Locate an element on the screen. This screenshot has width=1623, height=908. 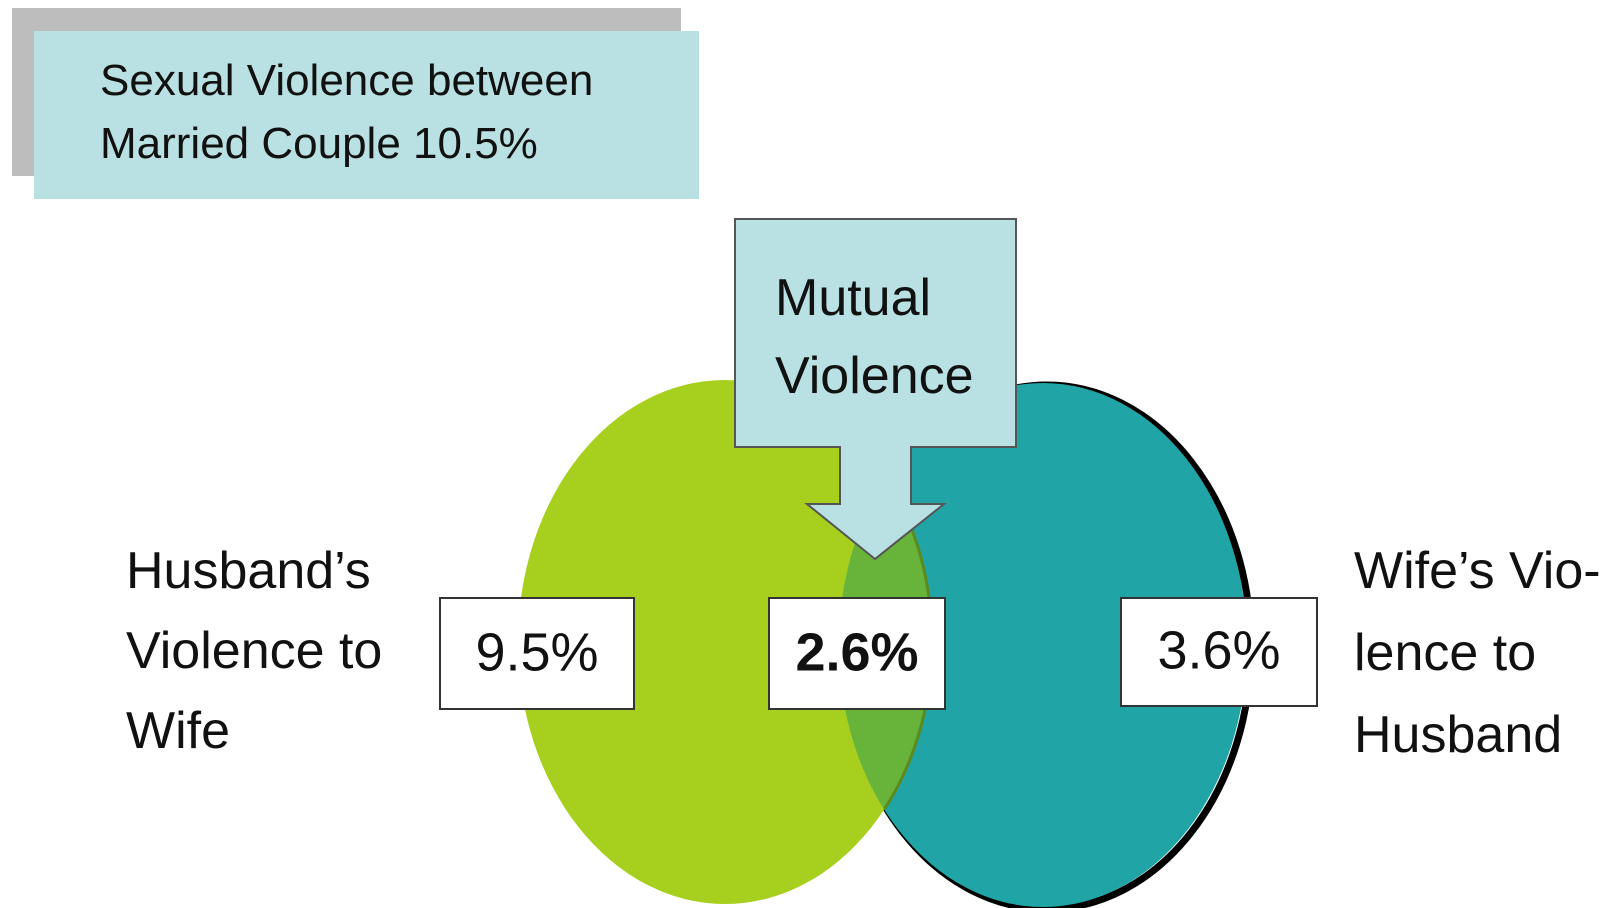
right-value: 3.6% is located at coordinates (1218, 650).